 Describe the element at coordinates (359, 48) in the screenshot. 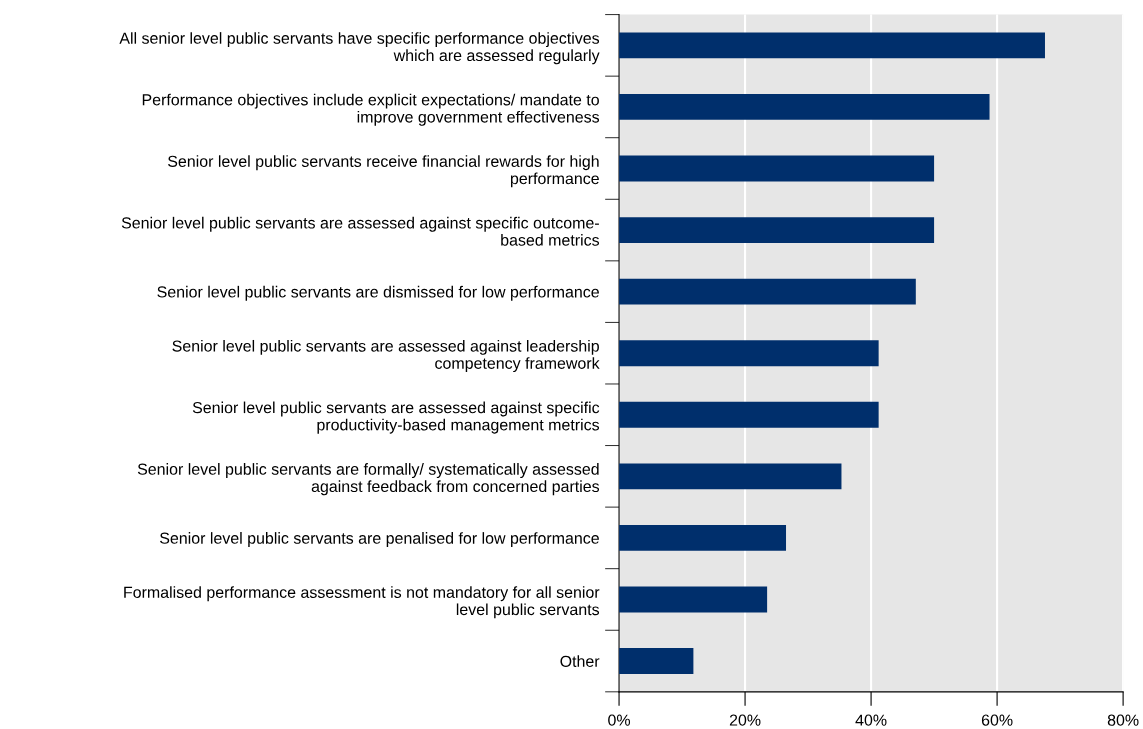

I see `y-tick-label: All senior level public servants have specific performance objectives which are assessed regularly` at that location.